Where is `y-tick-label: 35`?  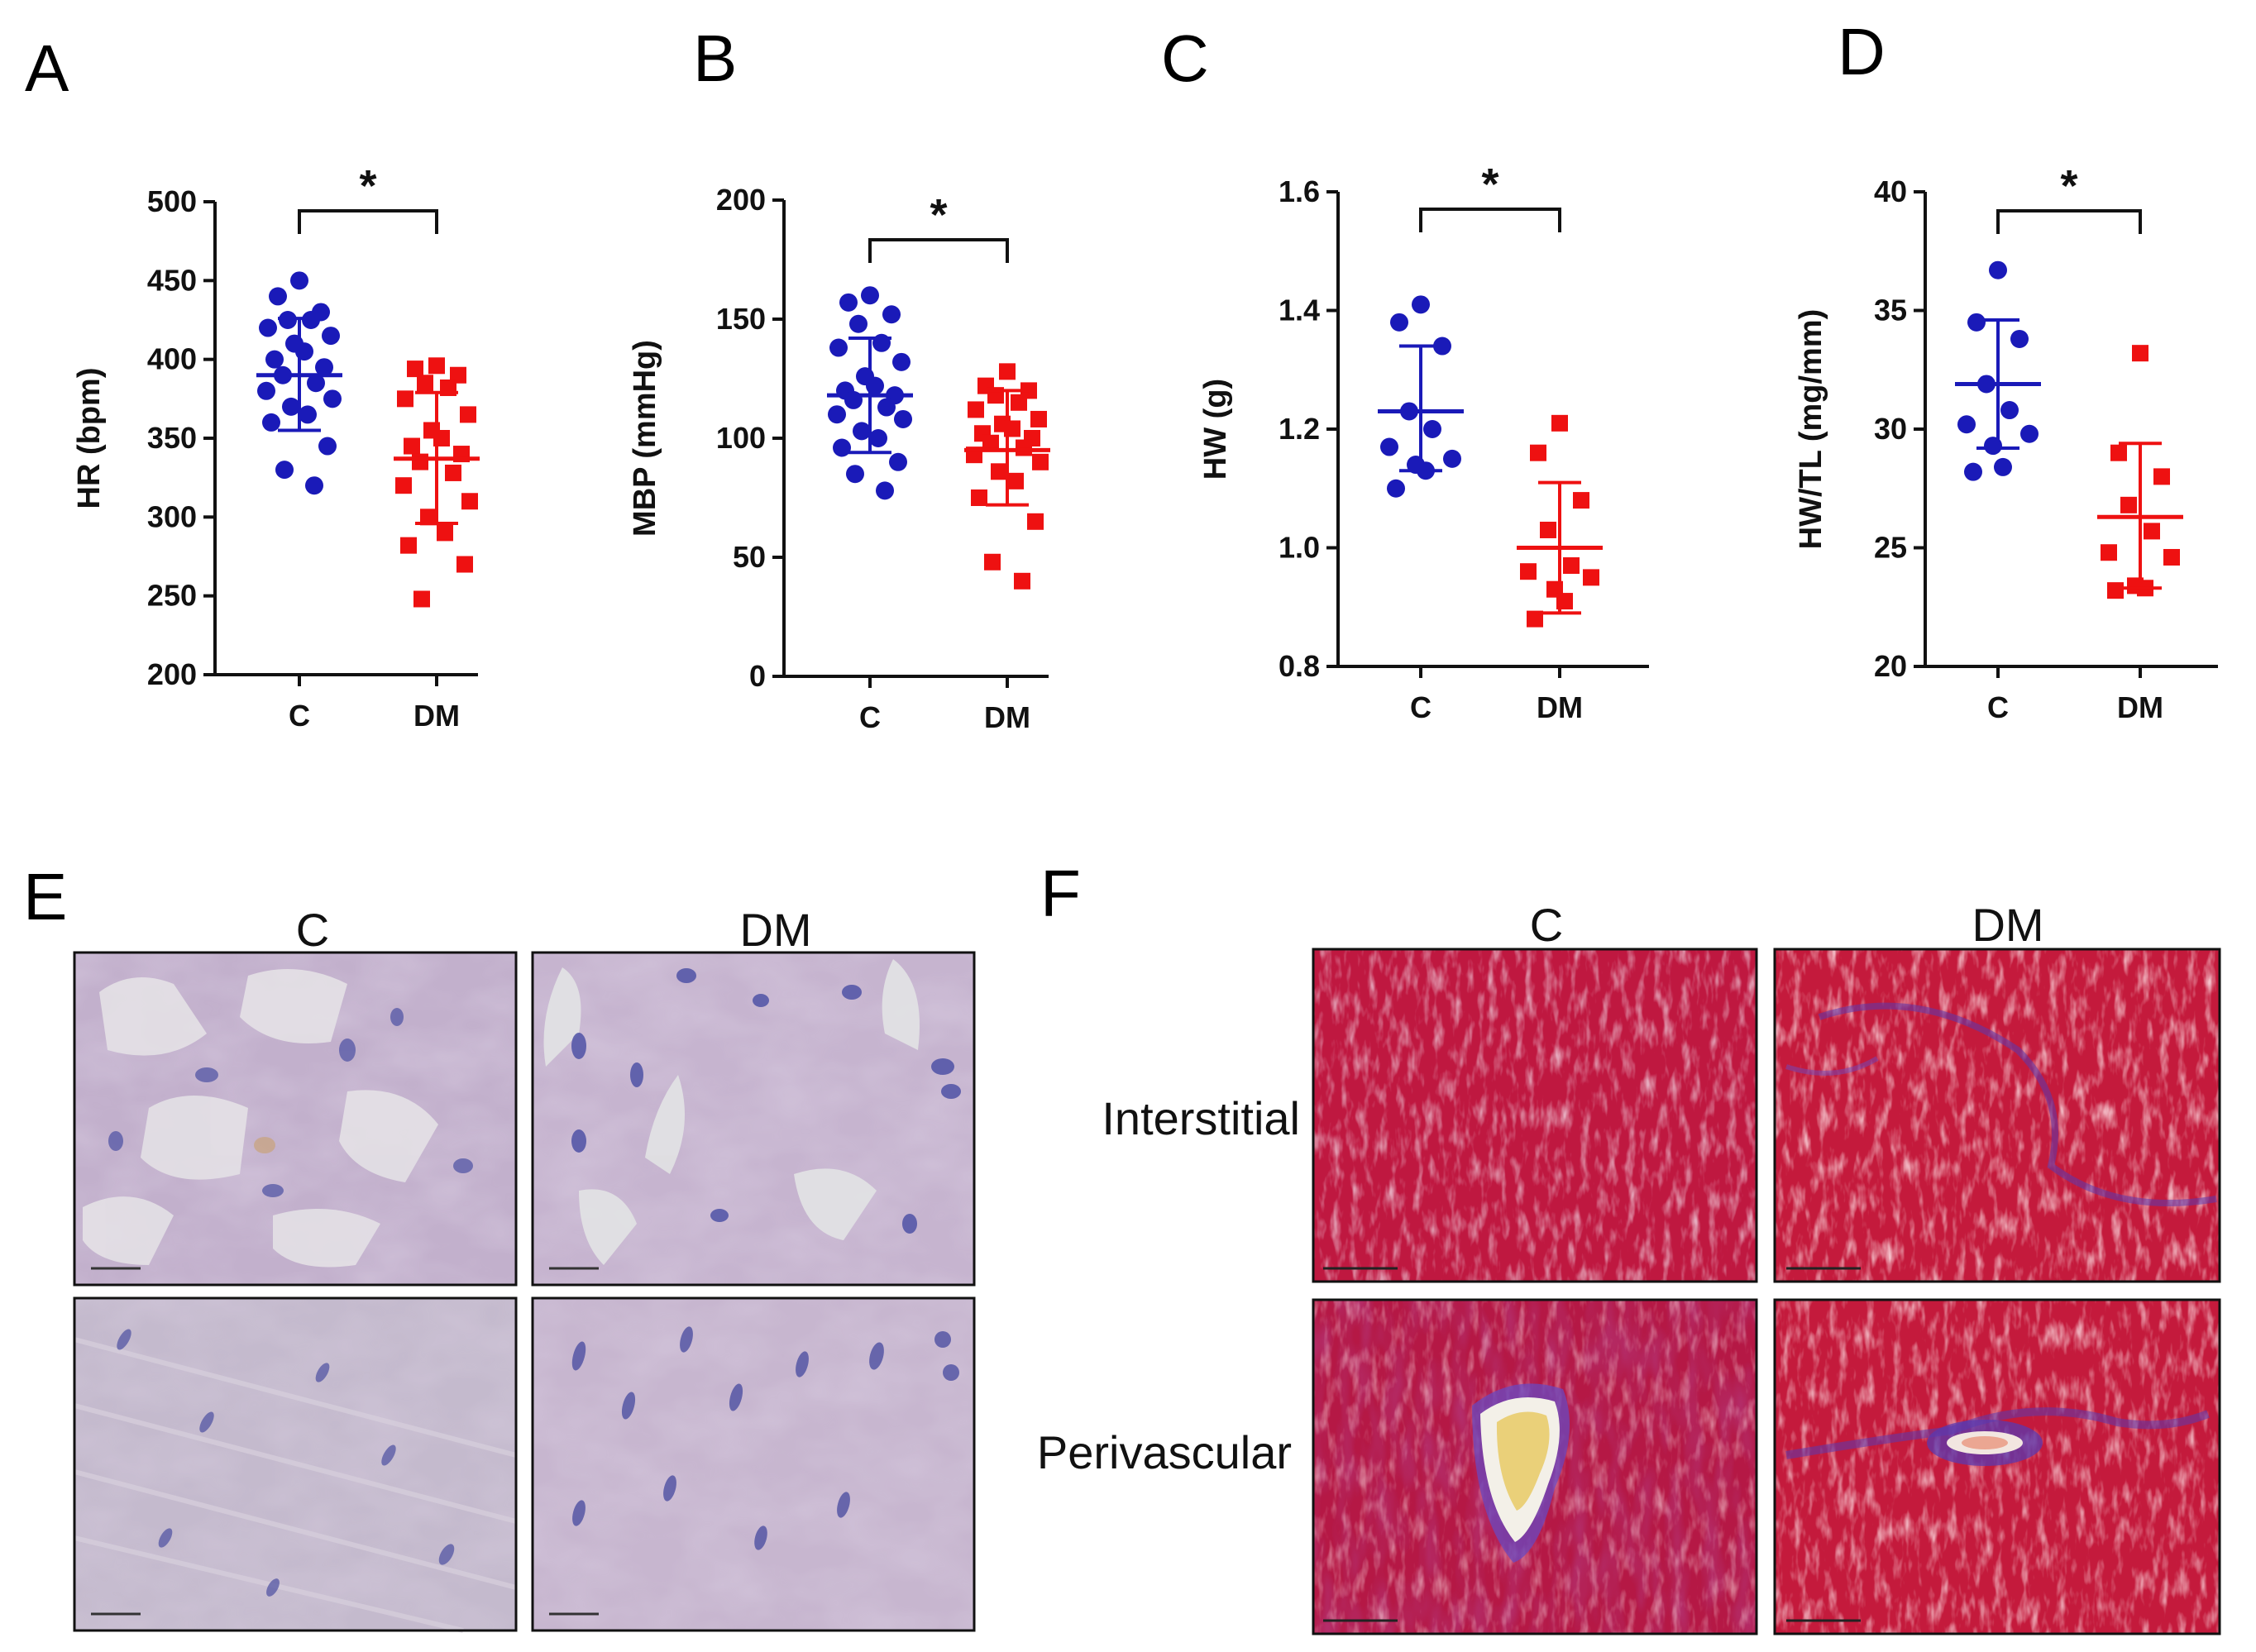 y-tick-label: 35 is located at coordinates (1890, 311).